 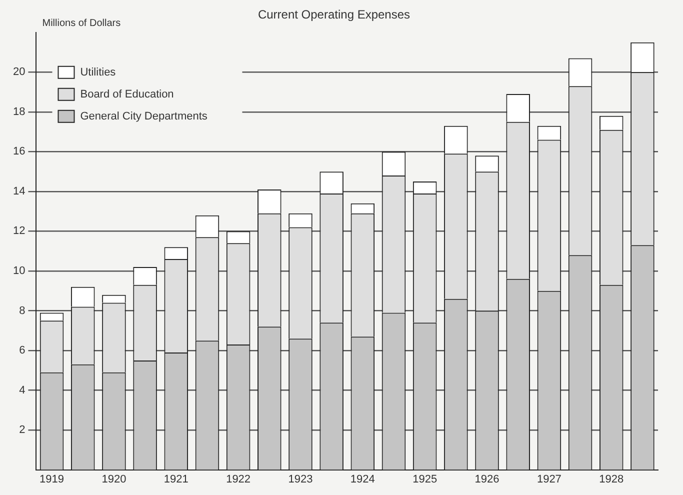 I want to click on x-tick-label: 1920, so click(x=114, y=479).